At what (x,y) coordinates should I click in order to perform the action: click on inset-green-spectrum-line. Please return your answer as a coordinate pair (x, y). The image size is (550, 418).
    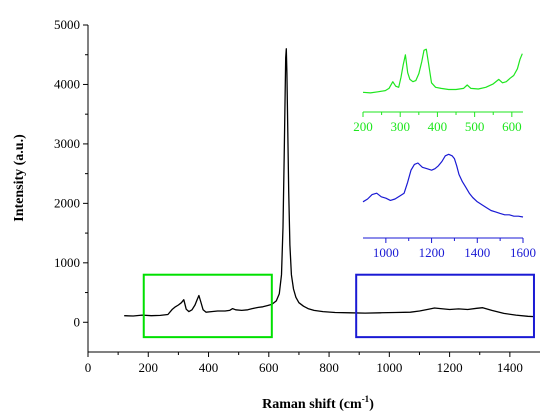
    Looking at the image, I should click on (442, 71).